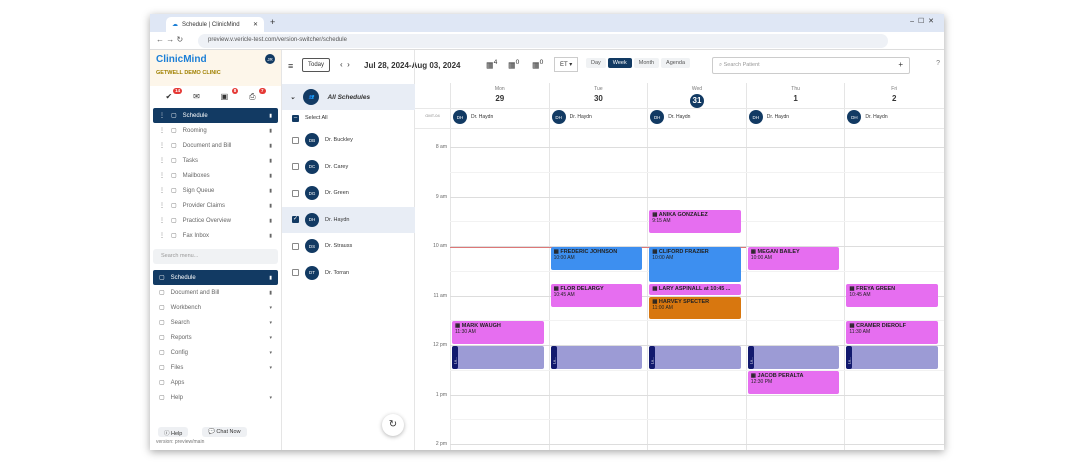  I want to click on appointment: ▦ HARVEY SPECTER 11:00 AM, so click(695, 308).